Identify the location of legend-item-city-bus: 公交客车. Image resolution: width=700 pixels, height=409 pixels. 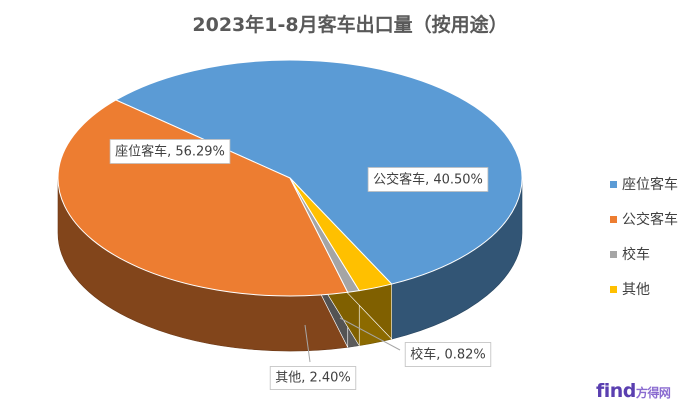
(644, 219).